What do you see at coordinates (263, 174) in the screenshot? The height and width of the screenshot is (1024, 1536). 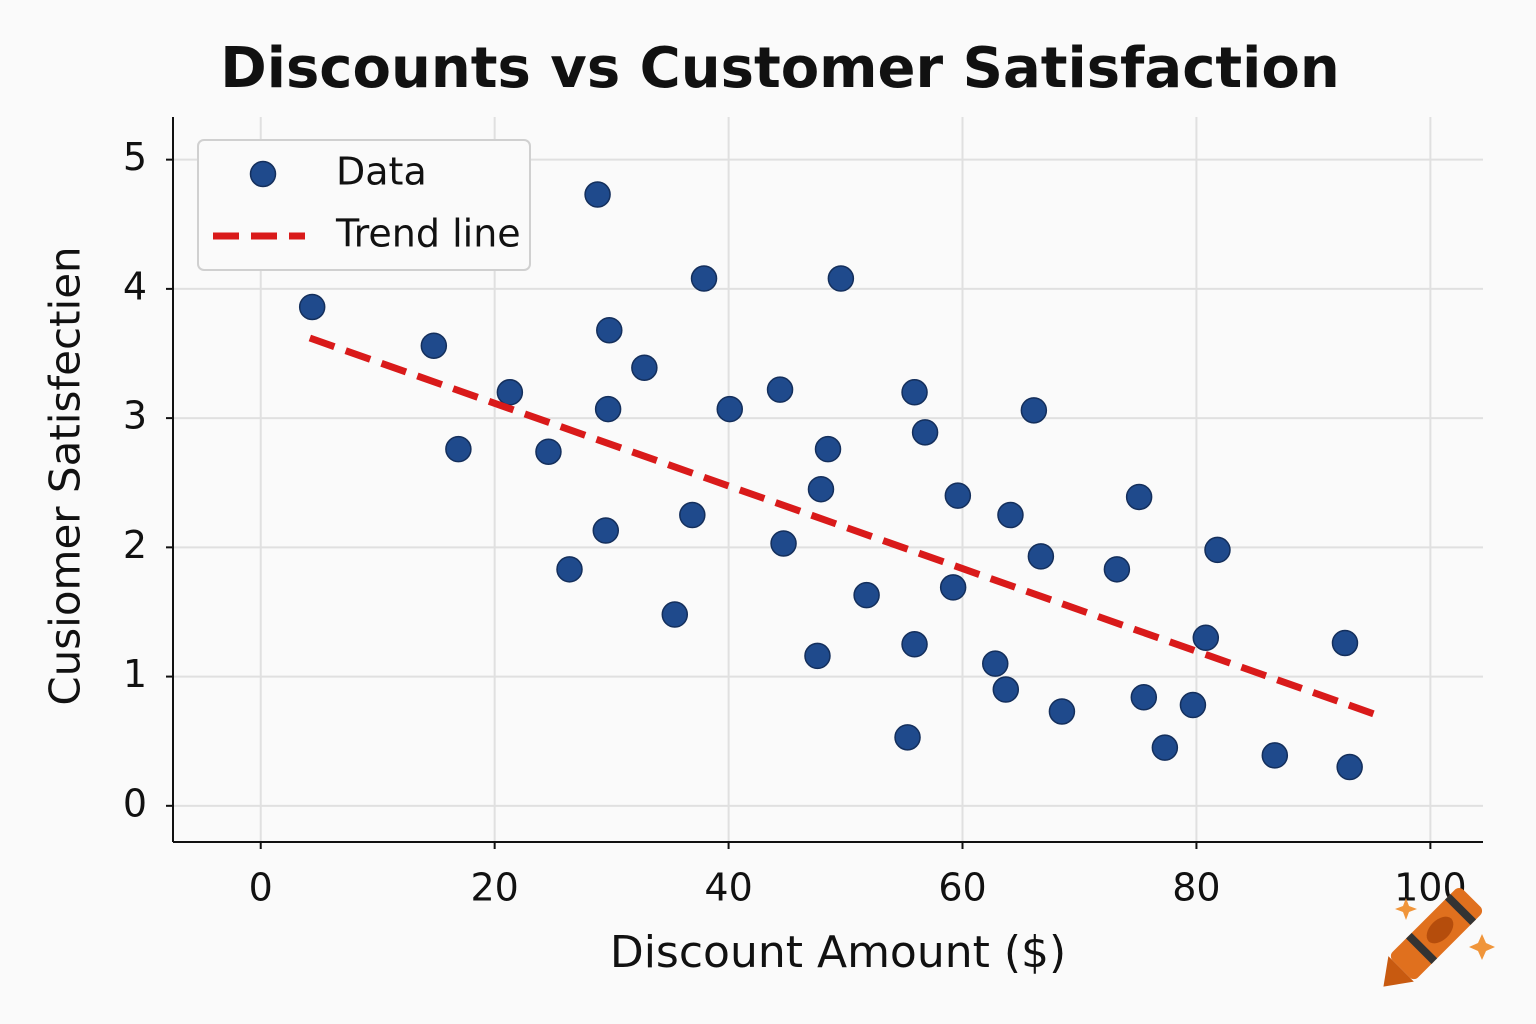 I see `legend-swatch` at bounding box center [263, 174].